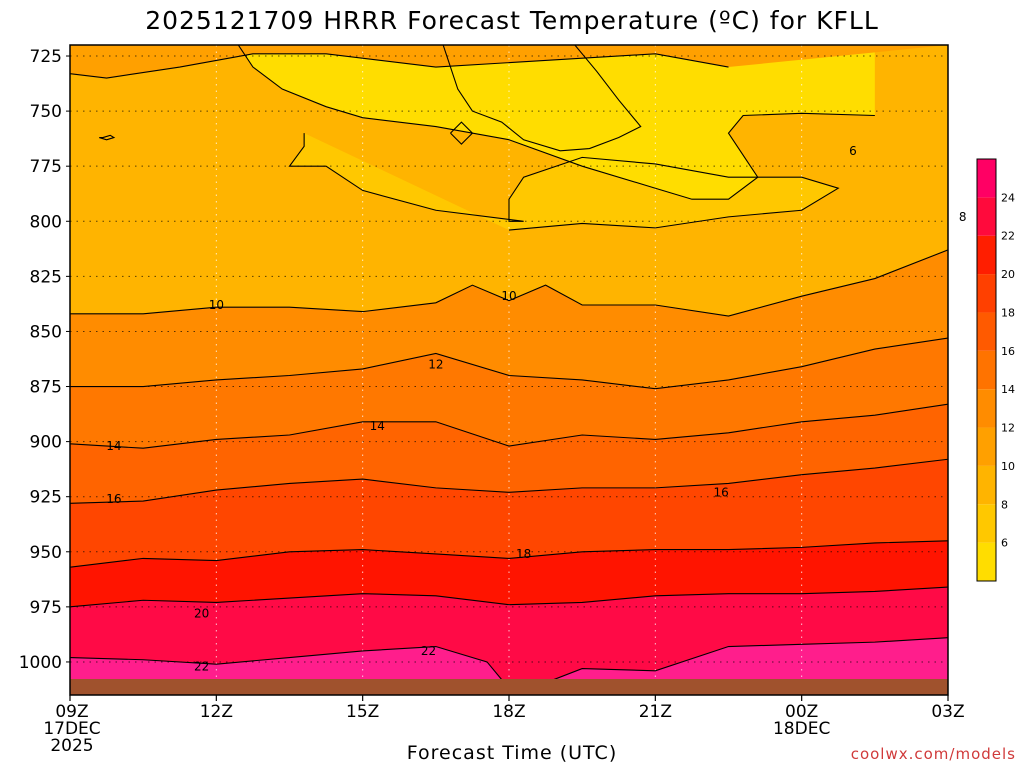 Image resolution: width=1024 pixels, height=768 pixels. Describe the element at coordinates (1008, 428) in the screenshot. I see `colorbar-label: 12` at that location.